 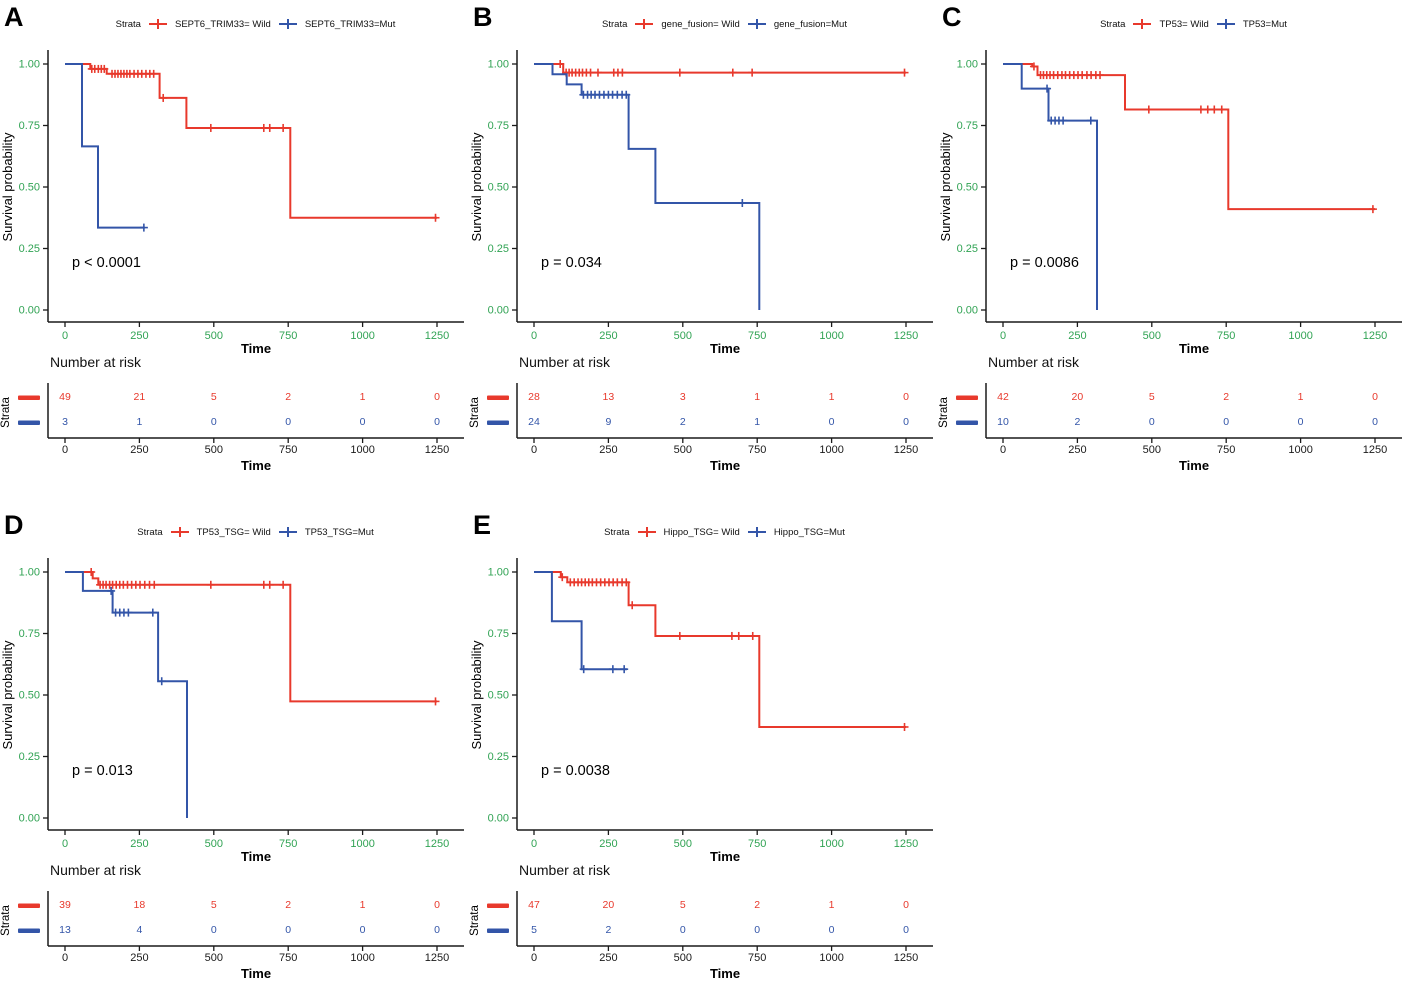 I want to click on legend-label-wild: Hippo_TSG= Wild, so click(x=701, y=532).